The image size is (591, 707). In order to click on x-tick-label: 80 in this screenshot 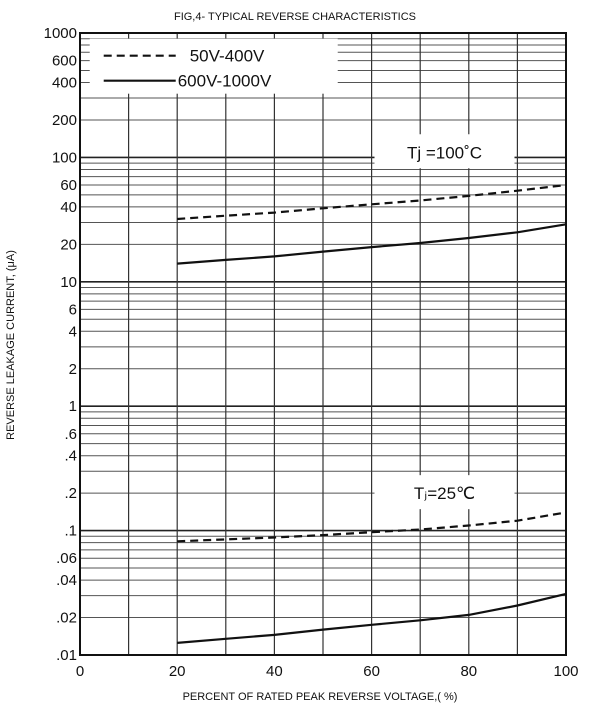, I will do `click(468, 671)`.